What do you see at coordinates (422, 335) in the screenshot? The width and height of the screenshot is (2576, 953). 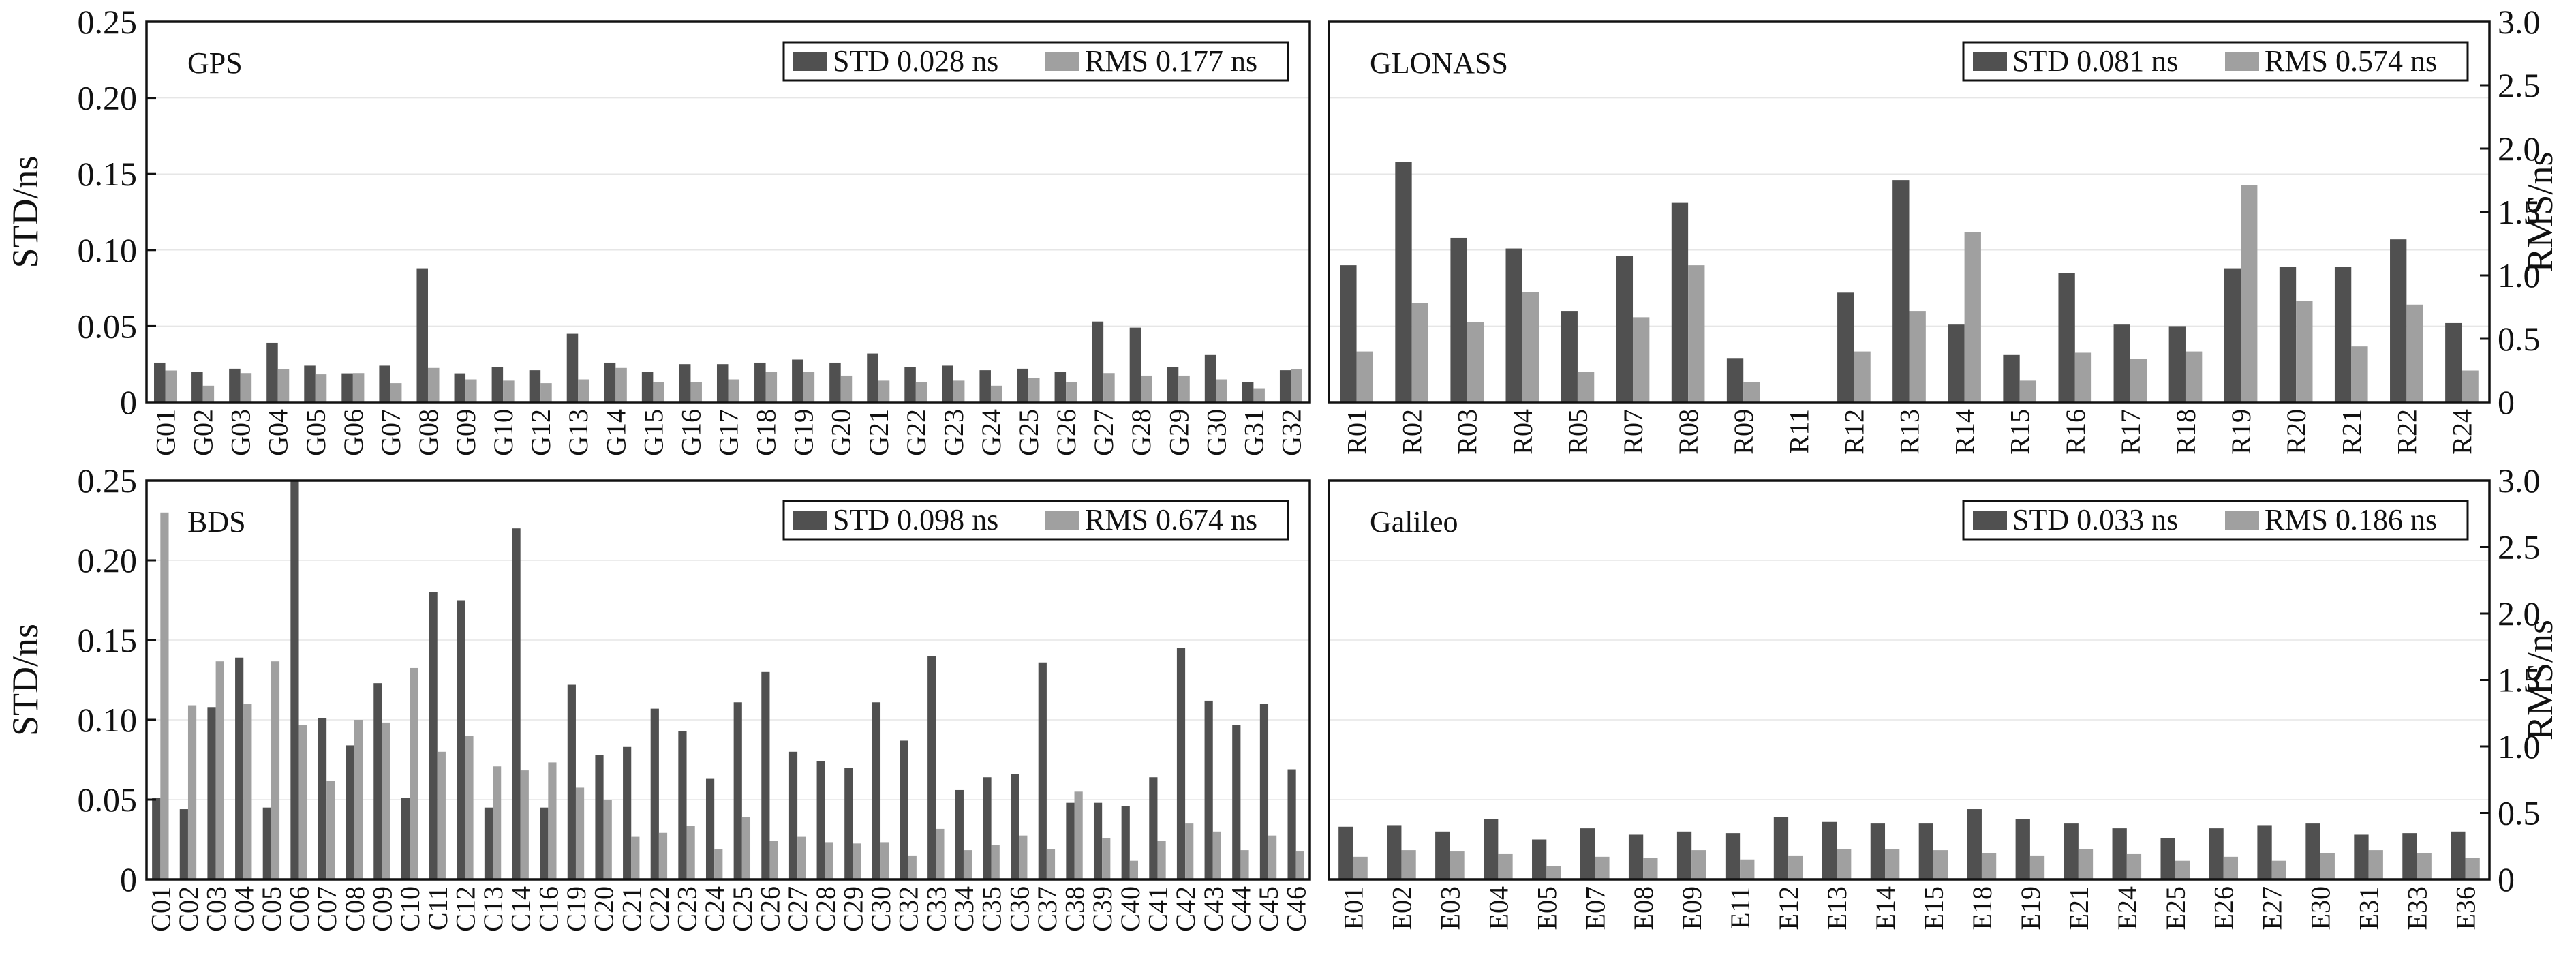 I see `bar-std-G08` at bounding box center [422, 335].